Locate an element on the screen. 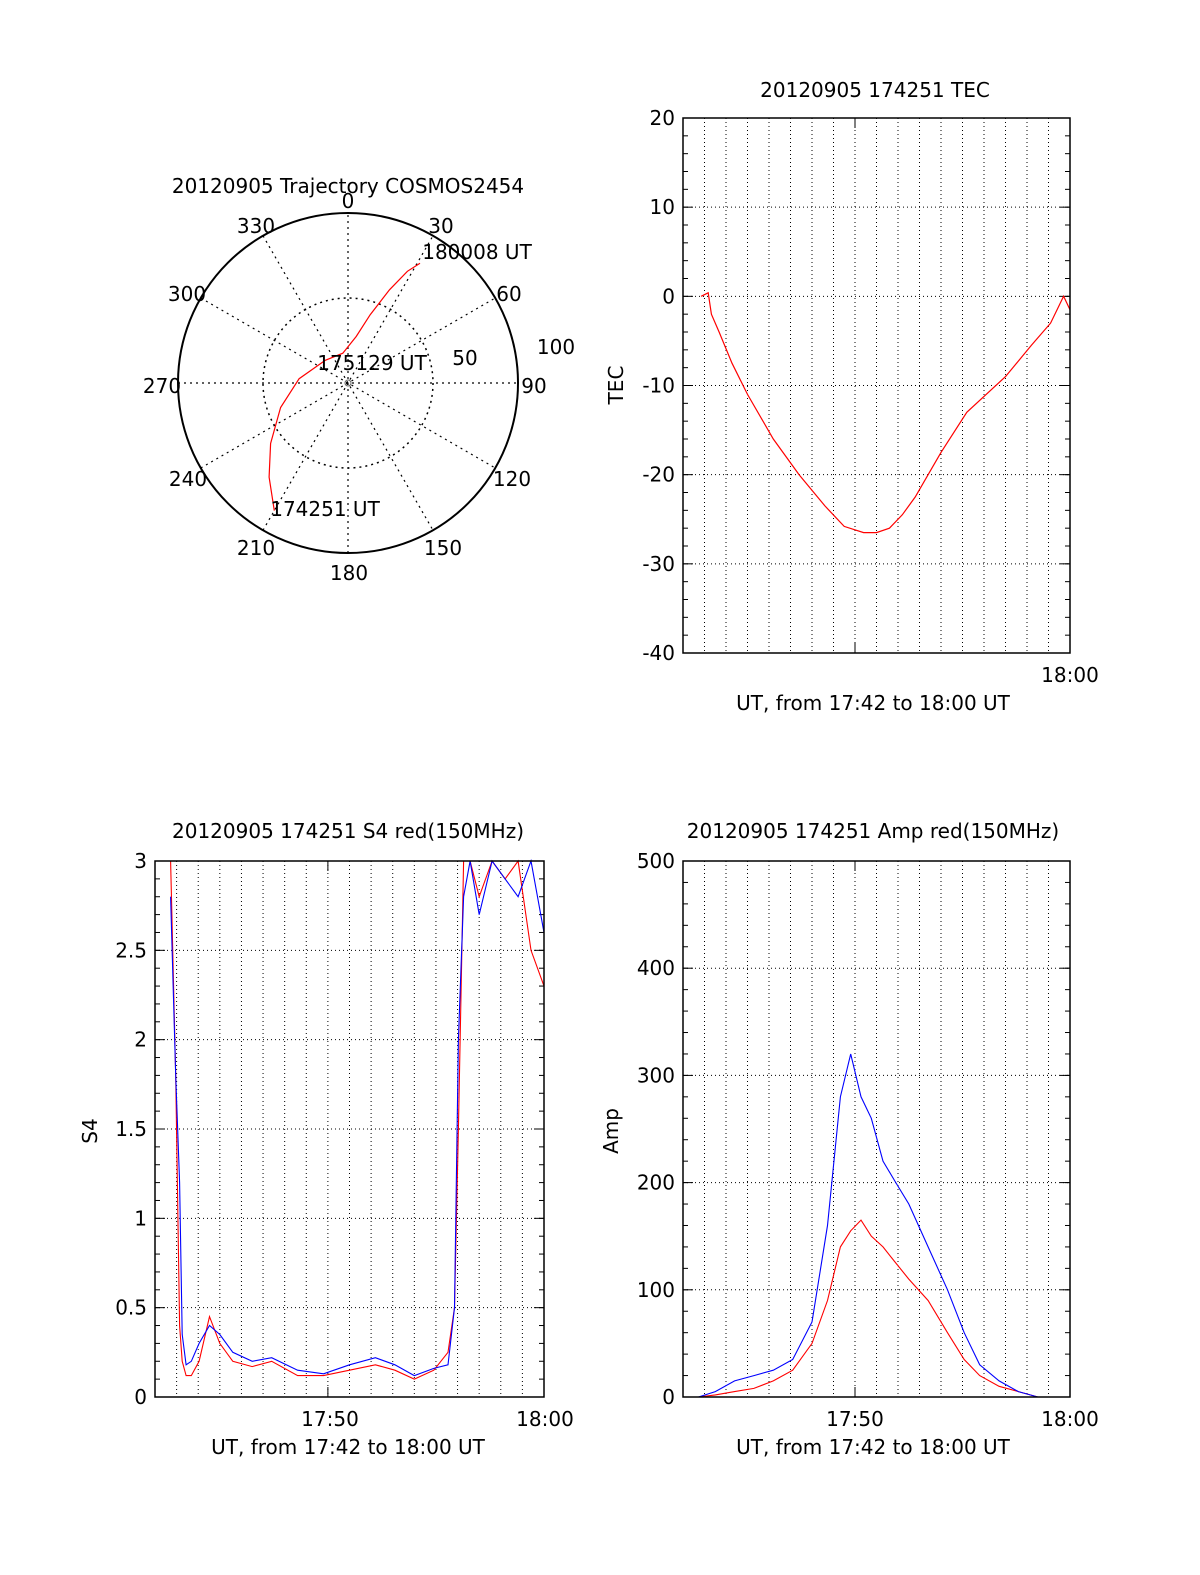 This screenshot has height=1575, width=1200. y-tick-label: 20 is located at coordinates (662, 118).